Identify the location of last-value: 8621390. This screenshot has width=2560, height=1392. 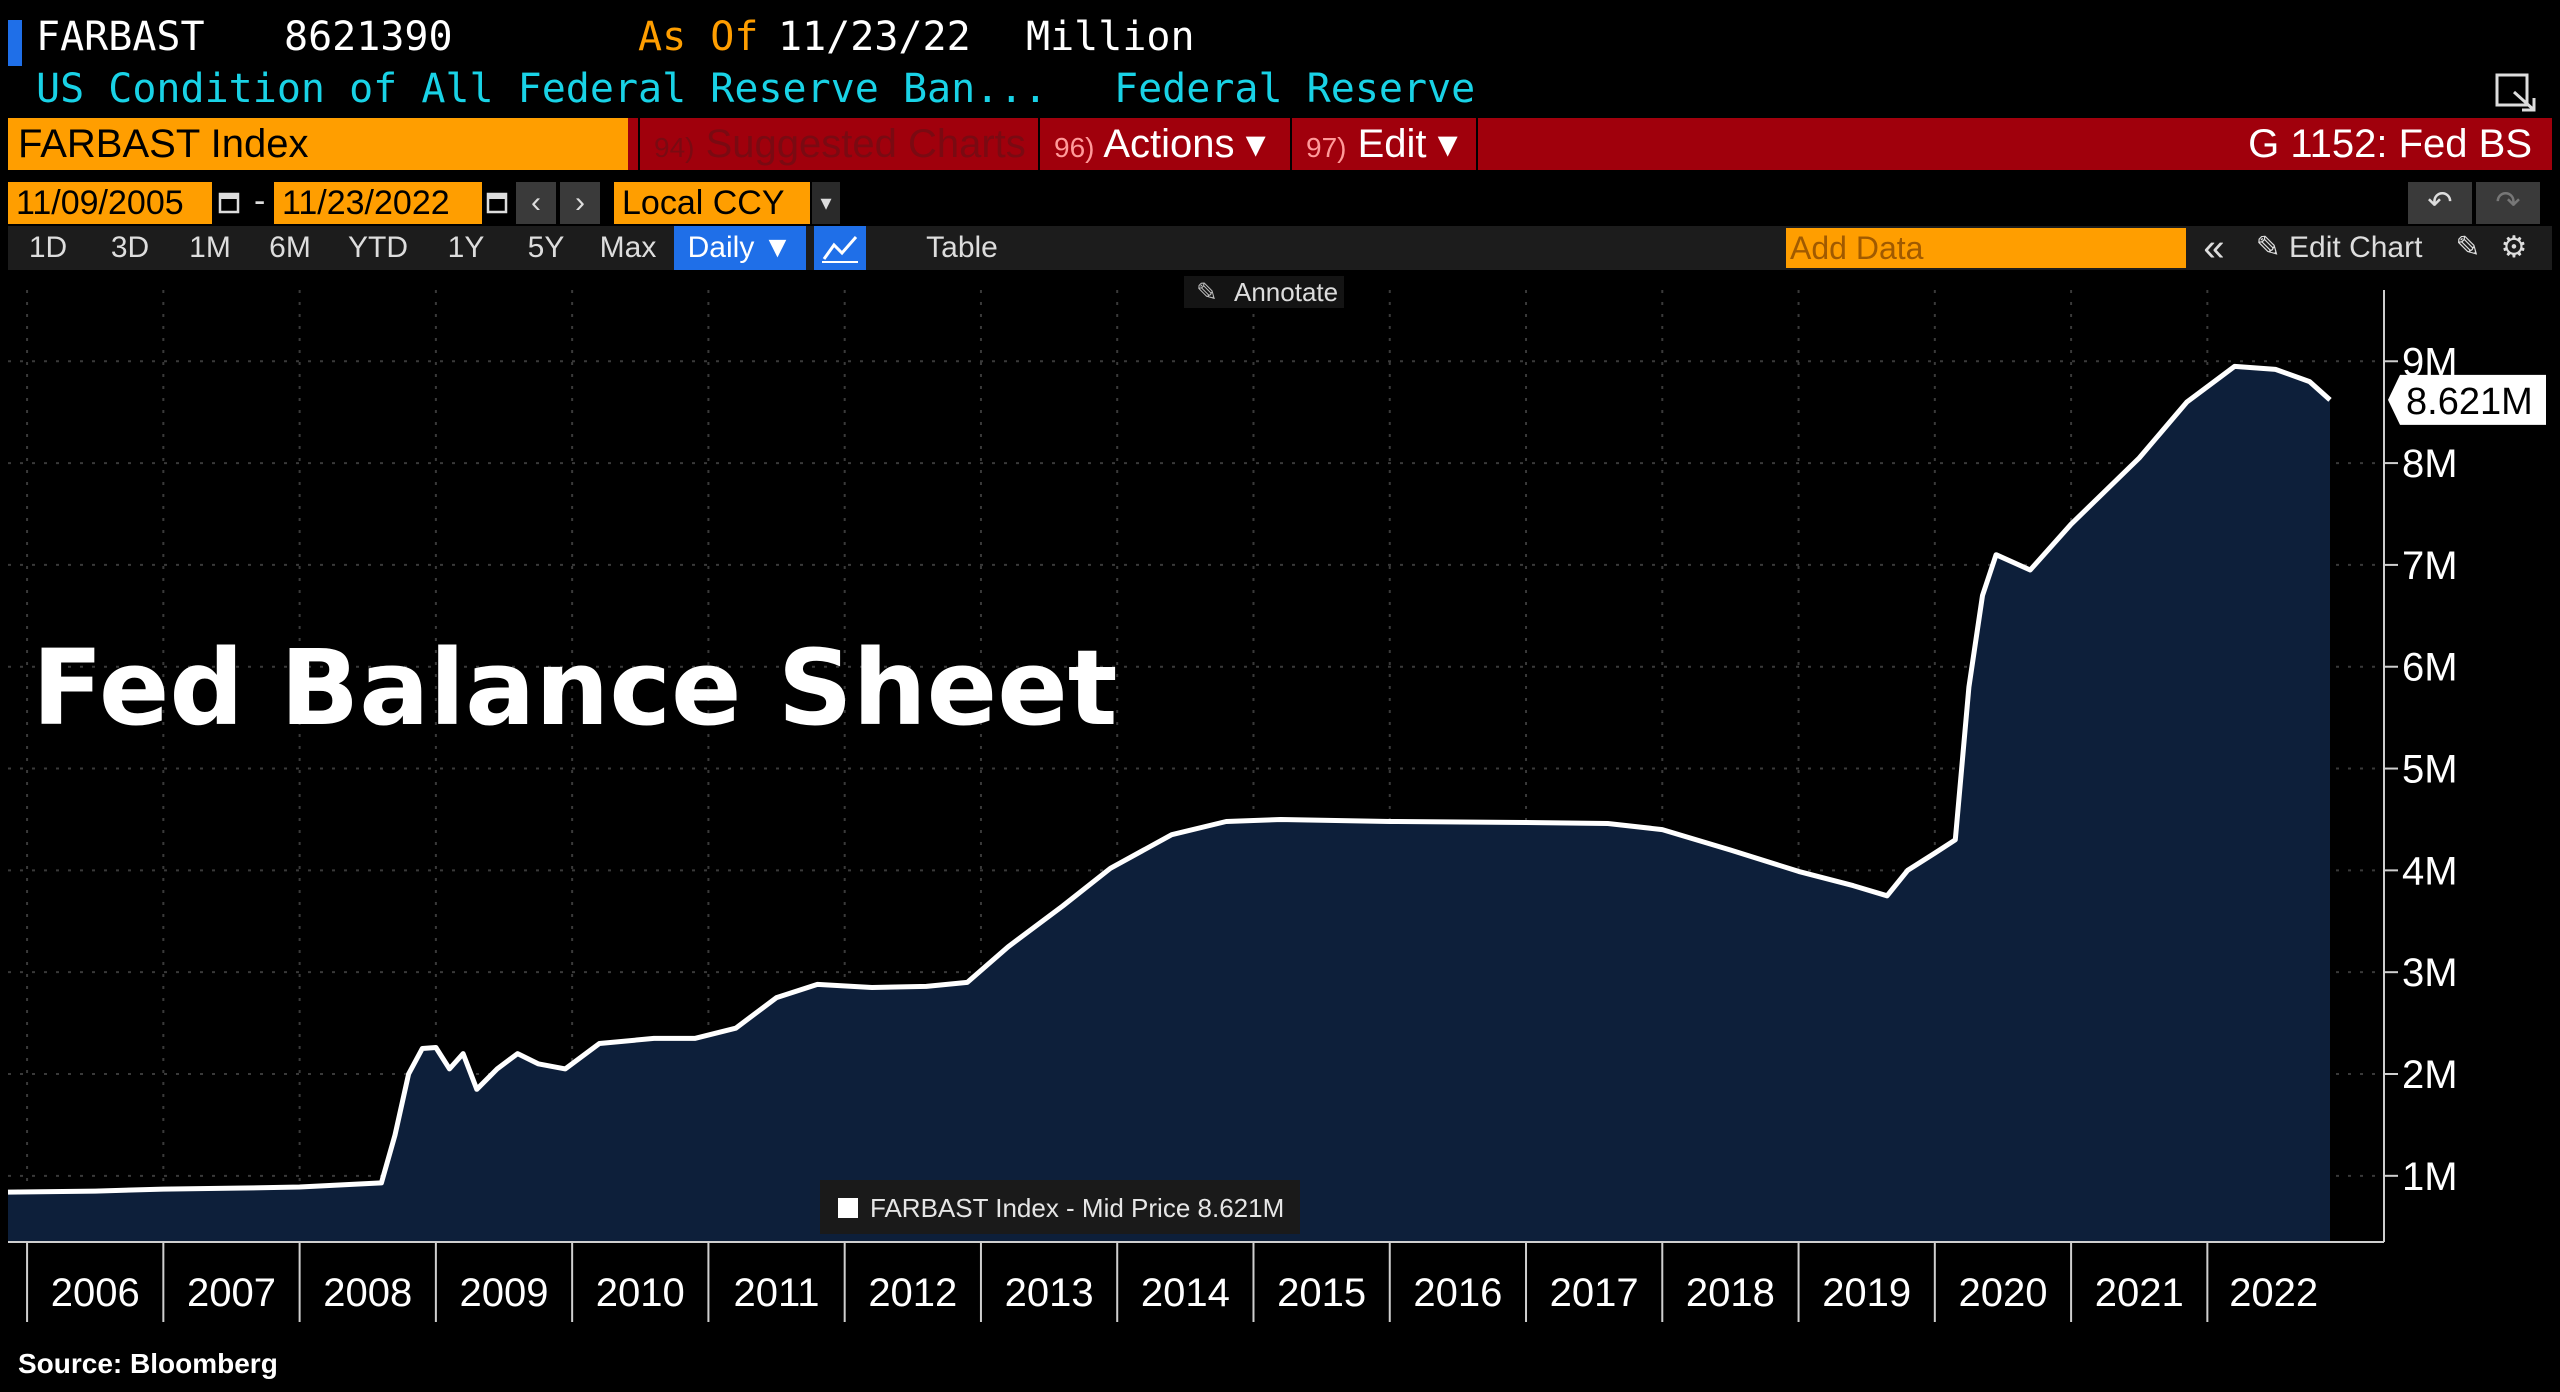
(368, 37).